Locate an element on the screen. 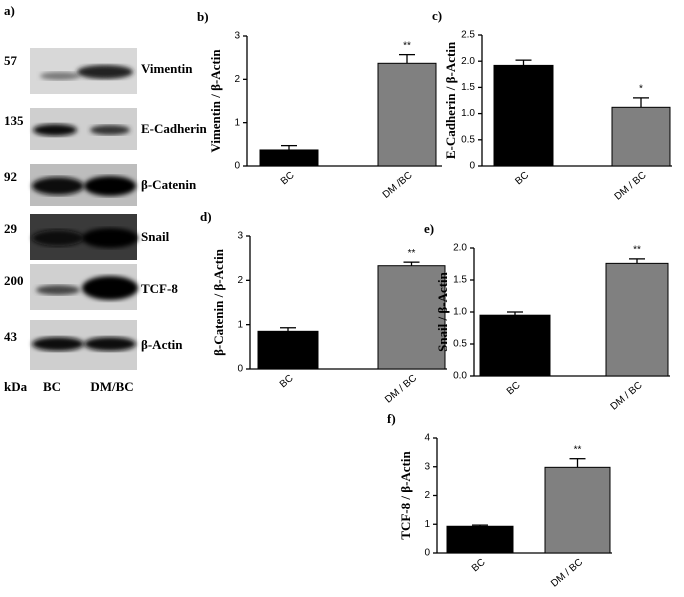 This screenshot has width=684, height=597. x-tick-label: DM /BC is located at coordinates (398, 185).